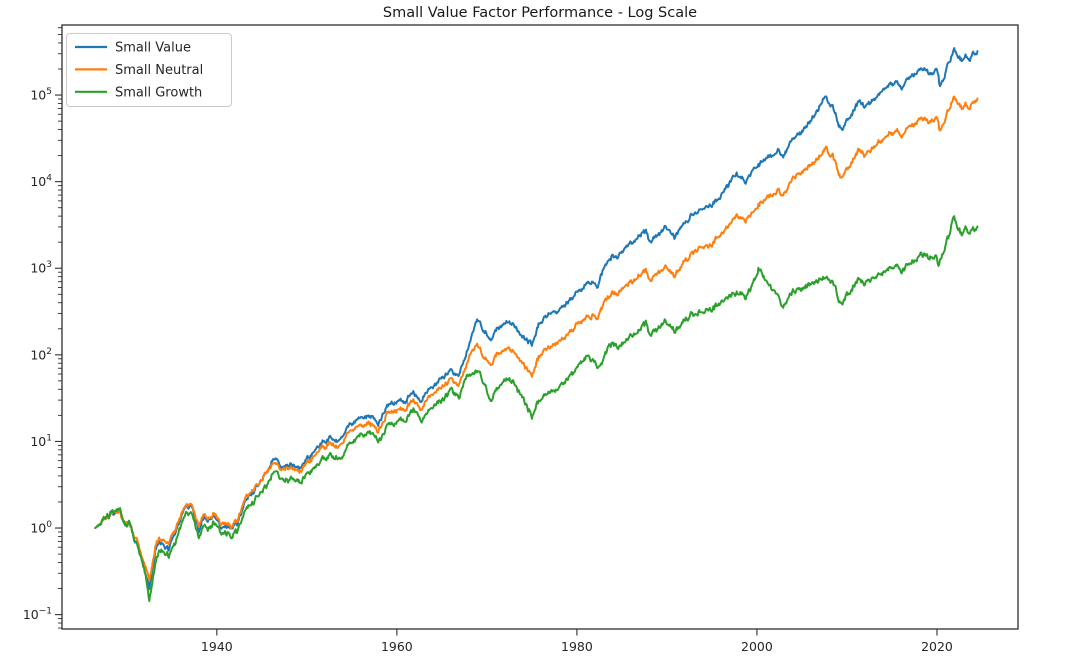 The height and width of the screenshot is (667, 1070). I want to click on legend-item-small-value: Small Value, so click(133, 48).